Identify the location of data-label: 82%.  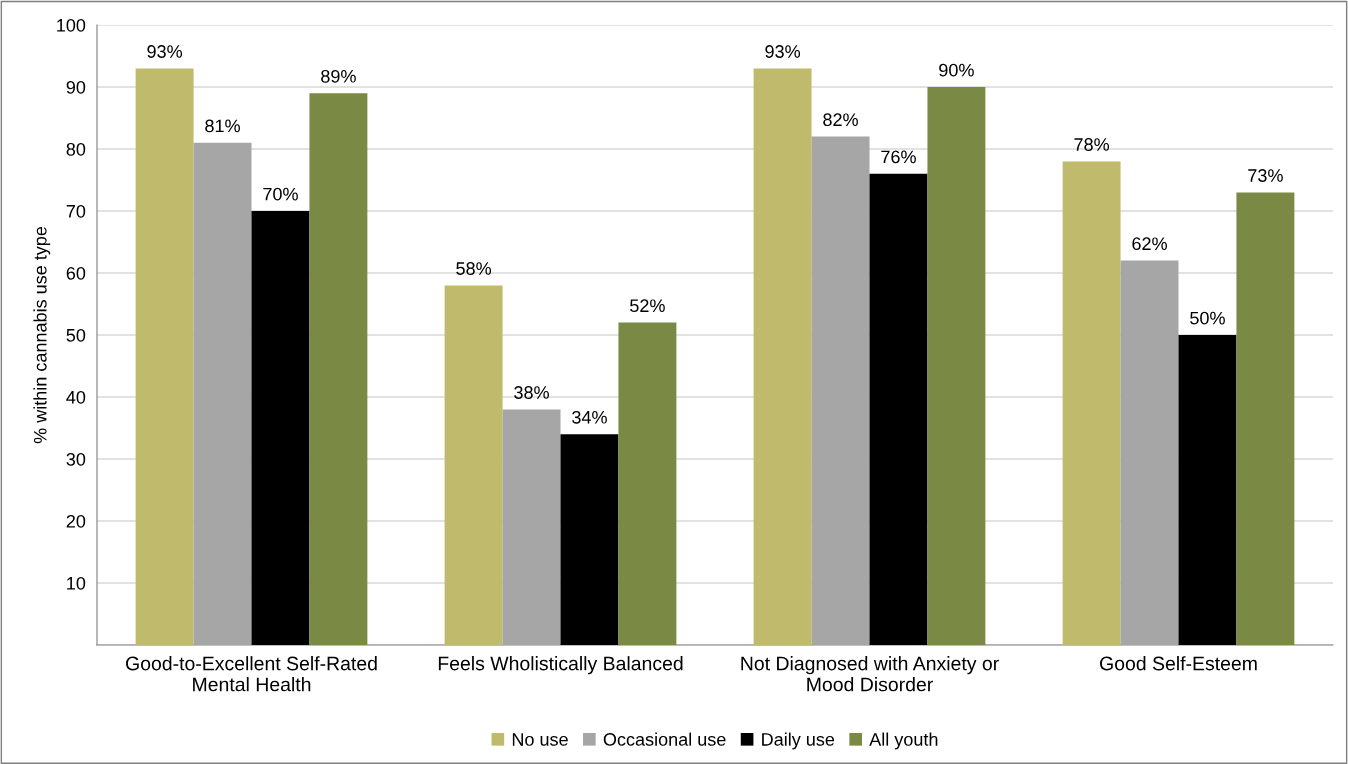
(840, 120).